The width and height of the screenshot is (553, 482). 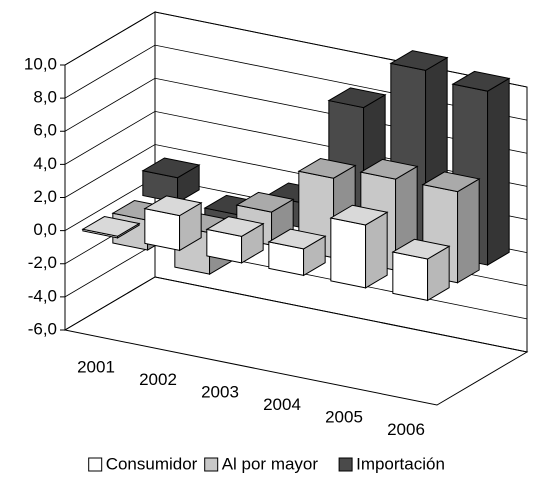 I want to click on x-tick-label: 2004, so click(x=282, y=404).